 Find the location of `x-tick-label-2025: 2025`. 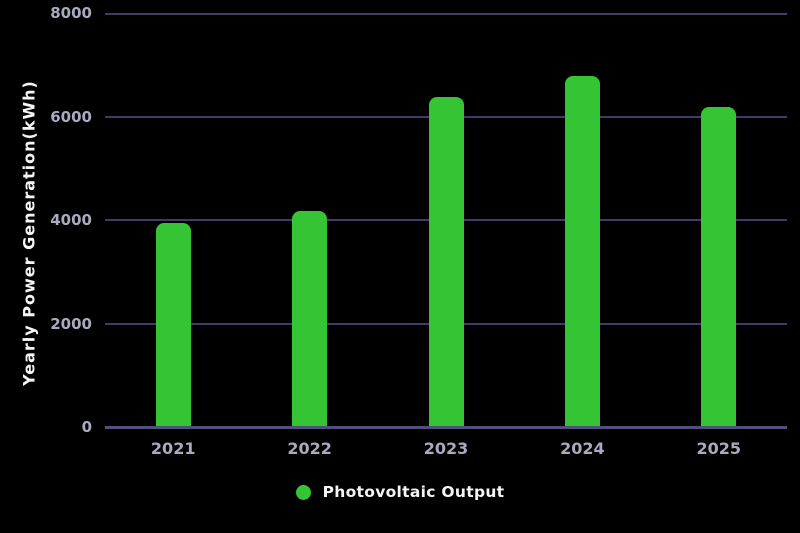

x-tick-label-2025: 2025 is located at coordinates (719, 448).